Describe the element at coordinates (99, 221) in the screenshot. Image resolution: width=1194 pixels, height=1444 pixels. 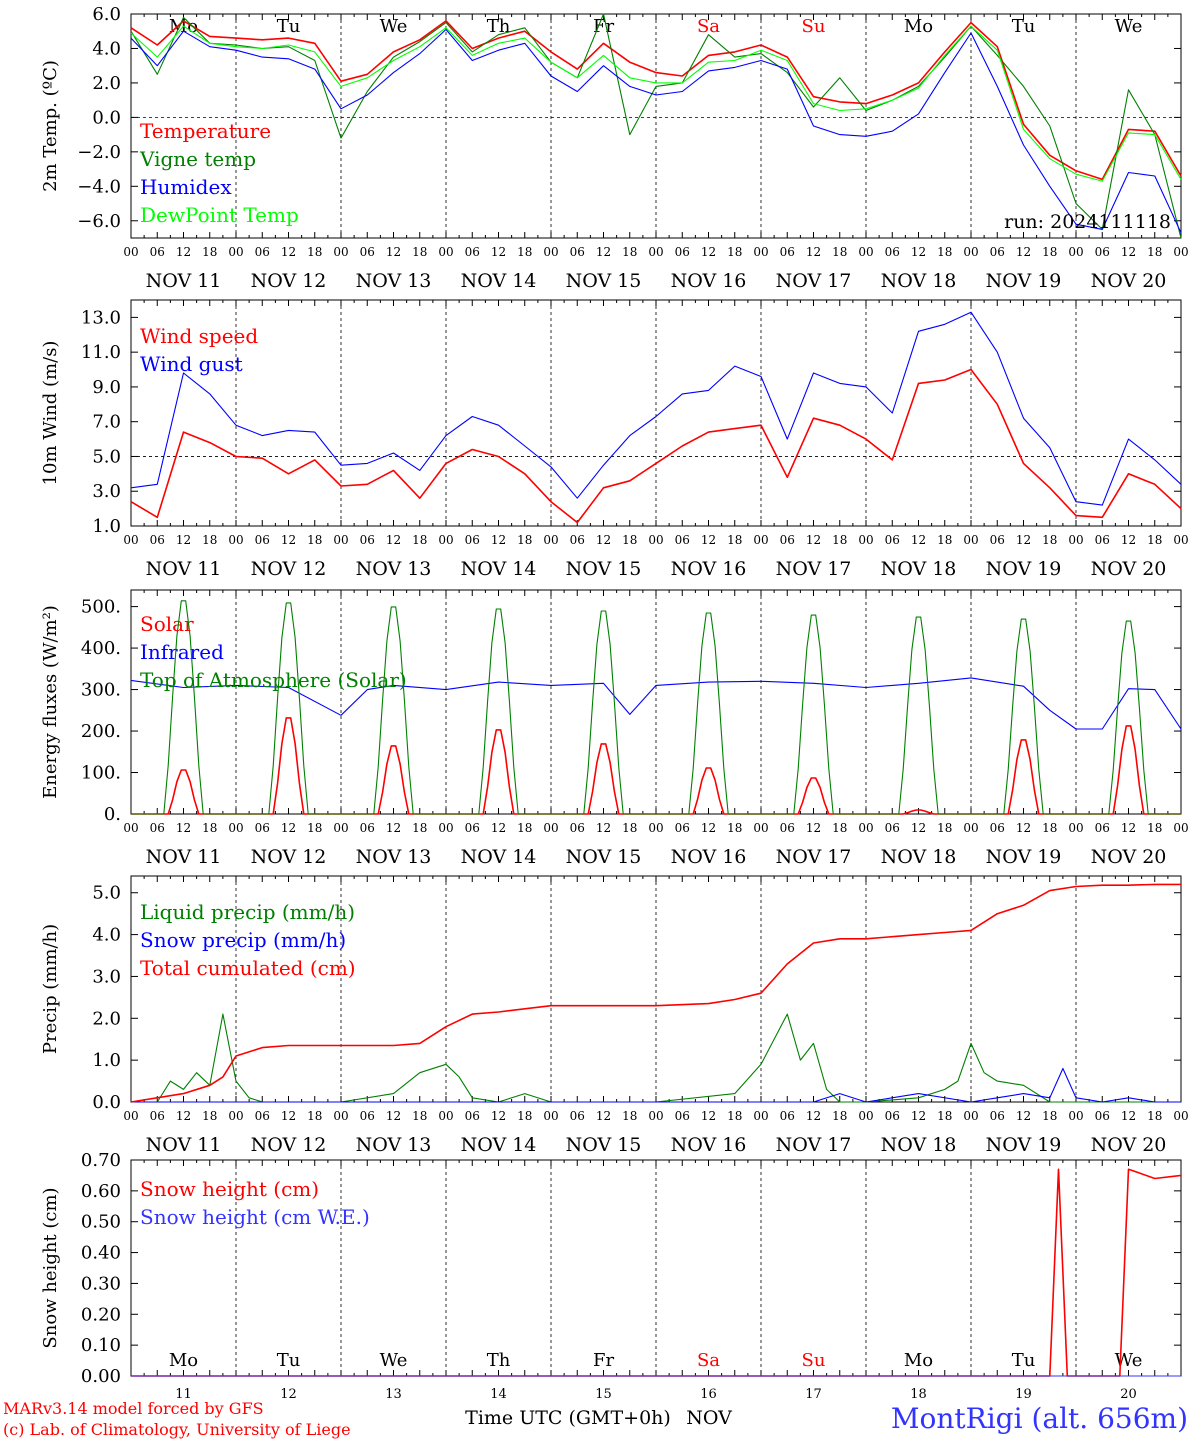
I see `y-tick-label: −6.0` at that location.